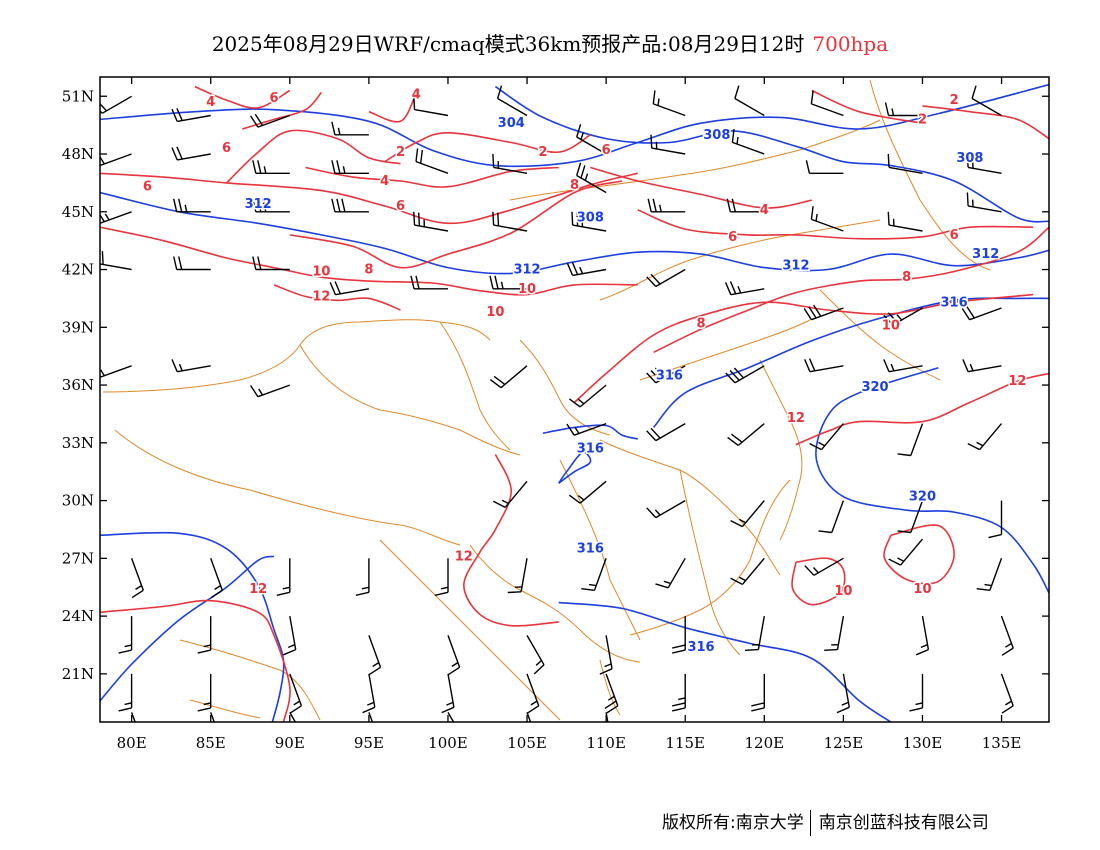 This screenshot has width=1100, height=850. I want to click on temperature-contour-label: 4, so click(210, 102).